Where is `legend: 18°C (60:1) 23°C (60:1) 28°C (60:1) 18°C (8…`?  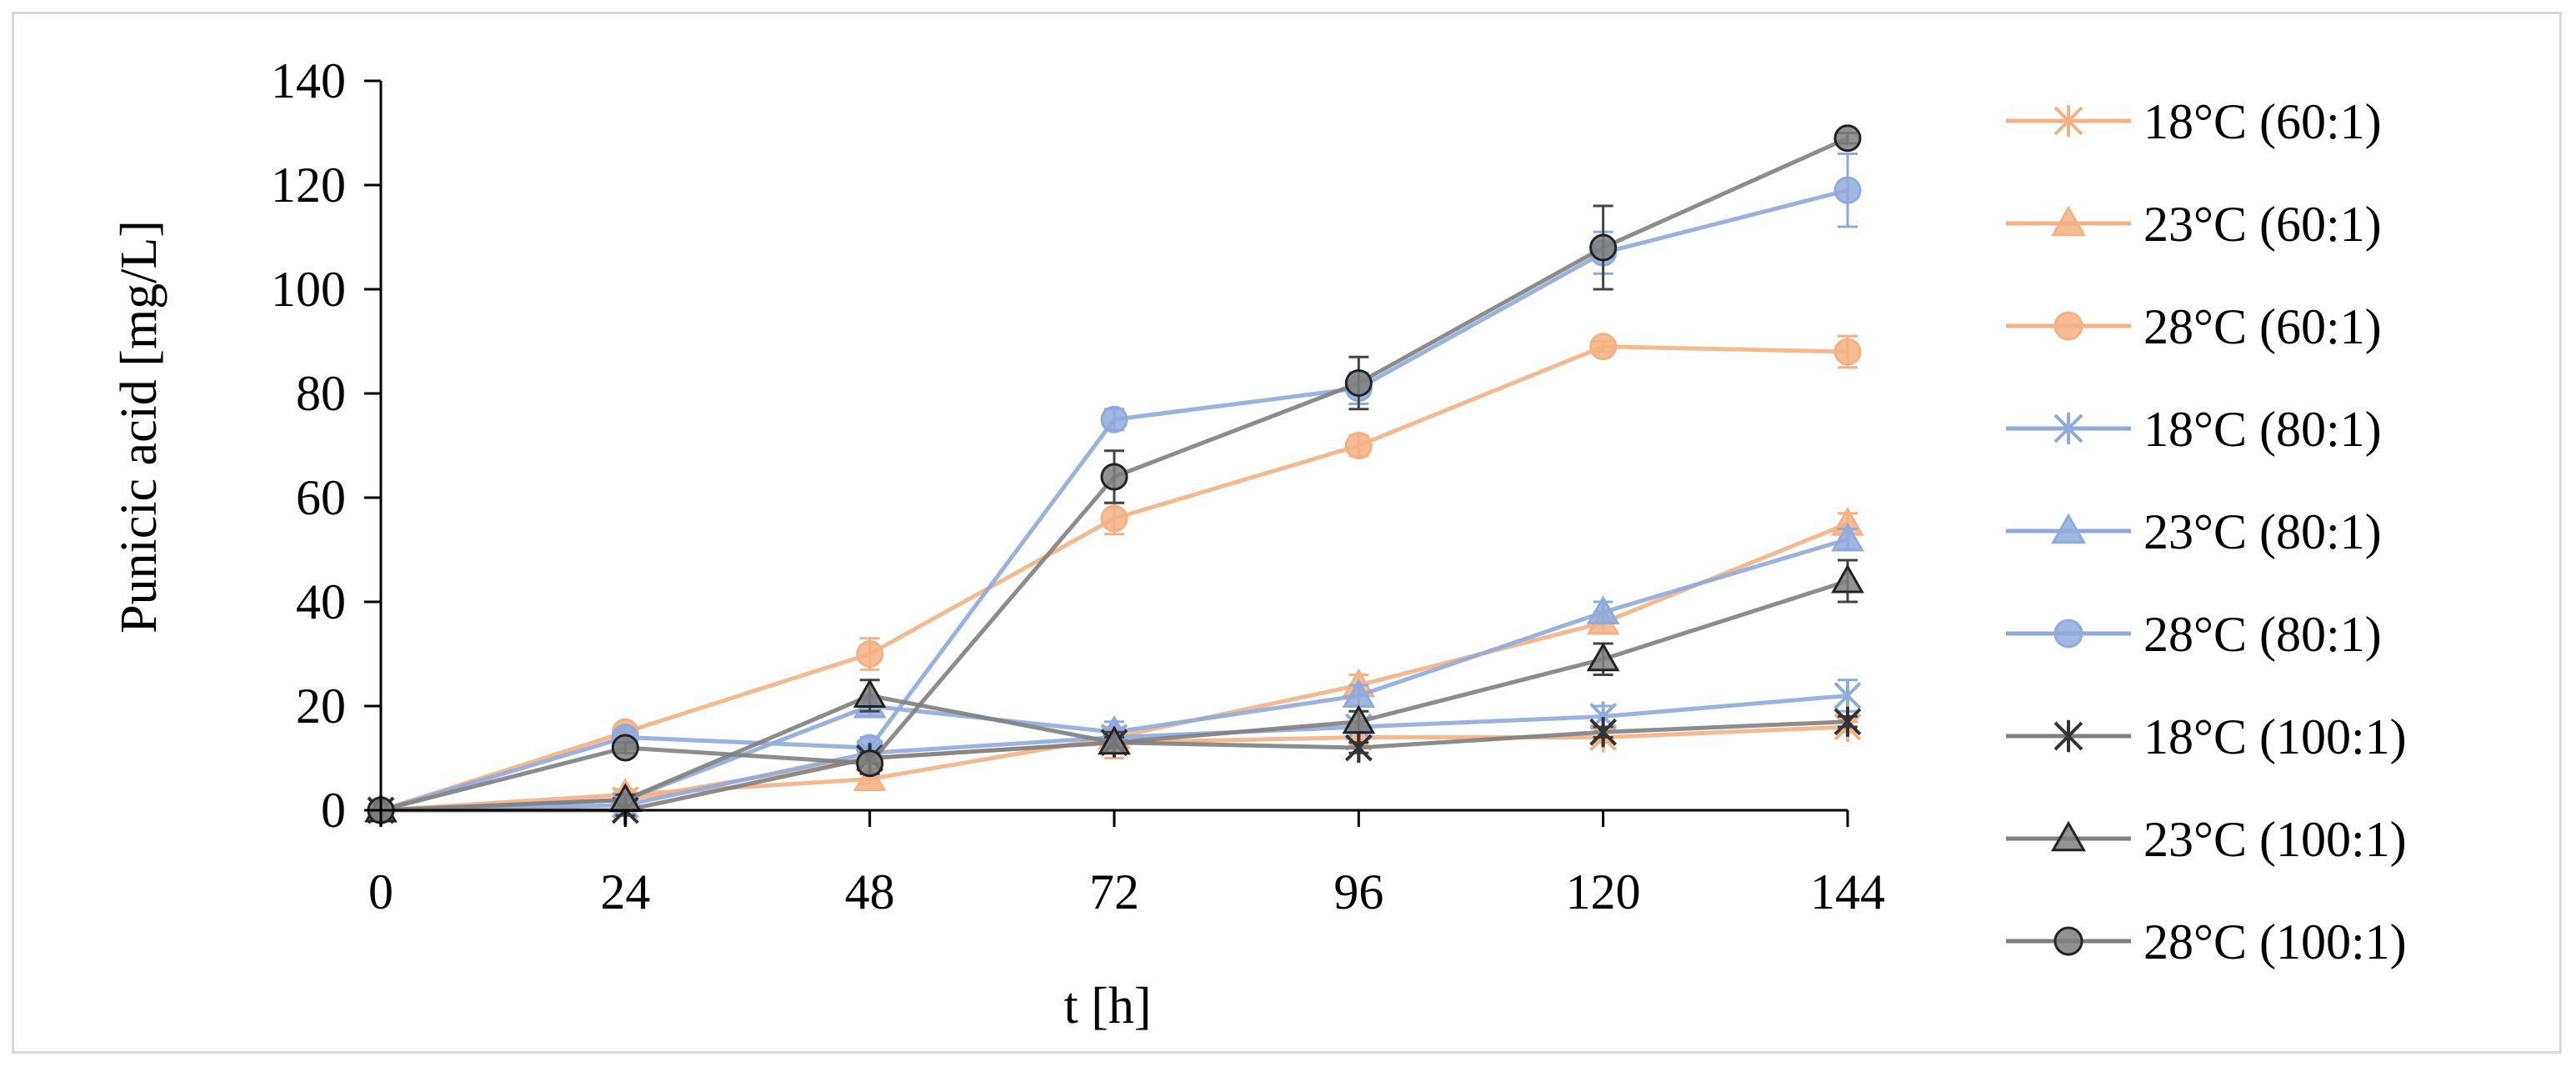
legend: 18°C (60:1) 23°C (60:1) 28°C (60:1) 18°C (8… is located at coordinates (2206, 531).